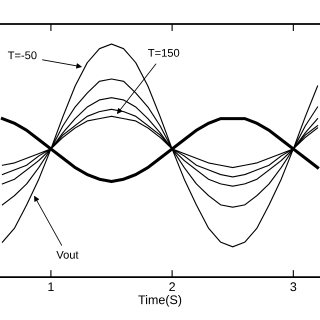 The width and height of the screenshot is (320, 320). I want to click on x-tick-label: 1, so click(51, 287).